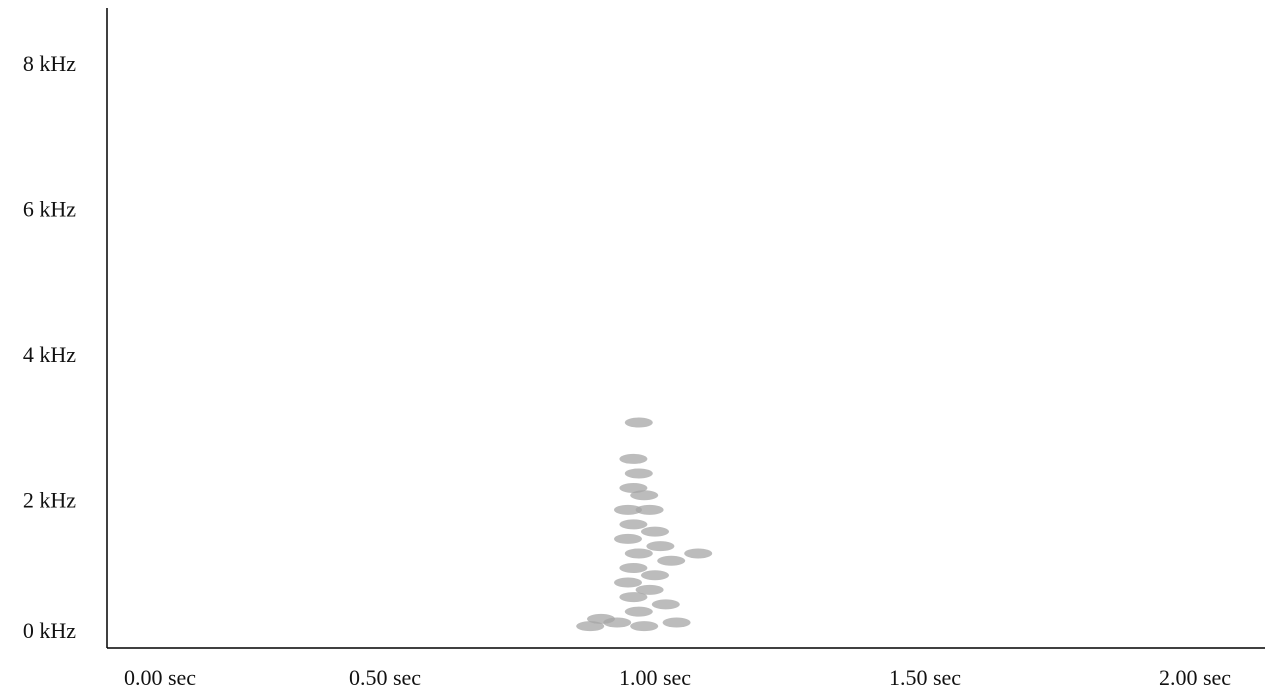  What do you see at coordinates (49, 630) in the screenshot?
I see `y-tick-label: 0 kHz` at bounding box center [49, 630].